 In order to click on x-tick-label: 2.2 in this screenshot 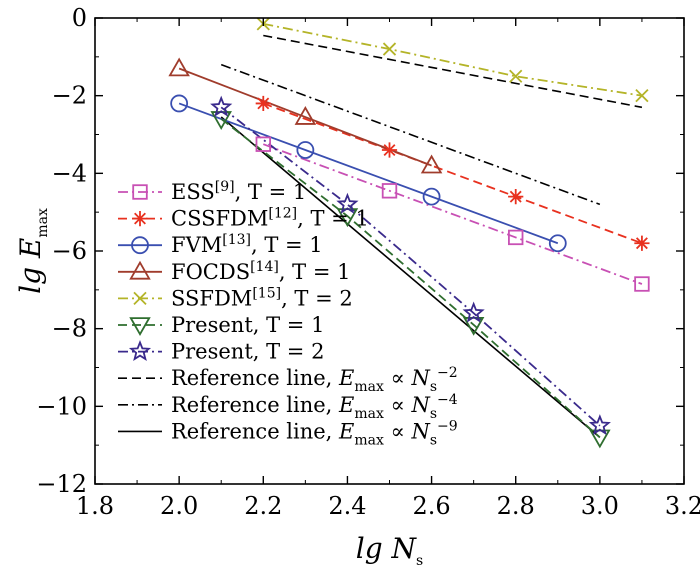, I will do `click(263, 506)`.